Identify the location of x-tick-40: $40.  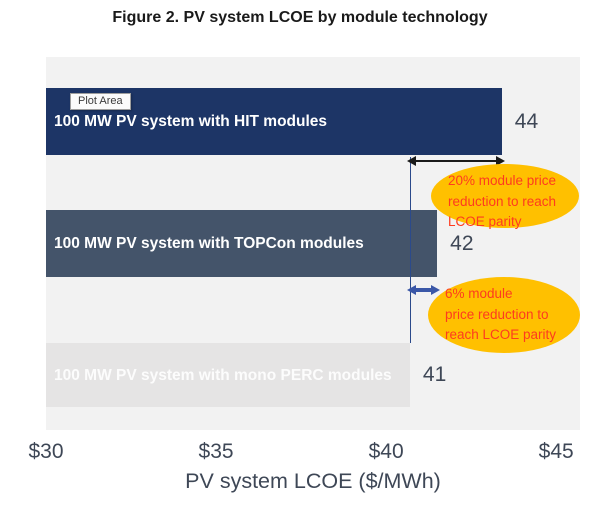
(386, 451).